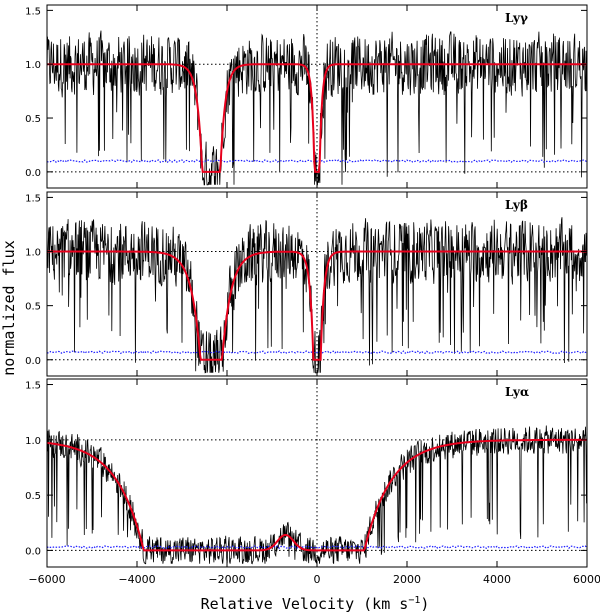  I want to click on x-axis-label-close: ), so click(424, 604).